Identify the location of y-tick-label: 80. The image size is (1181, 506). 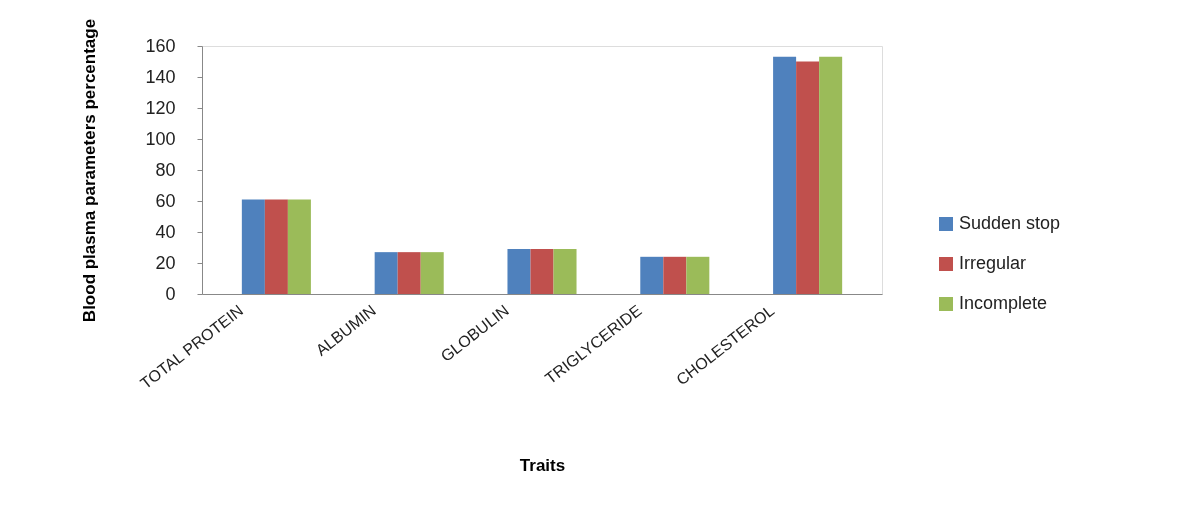
(165, 169).